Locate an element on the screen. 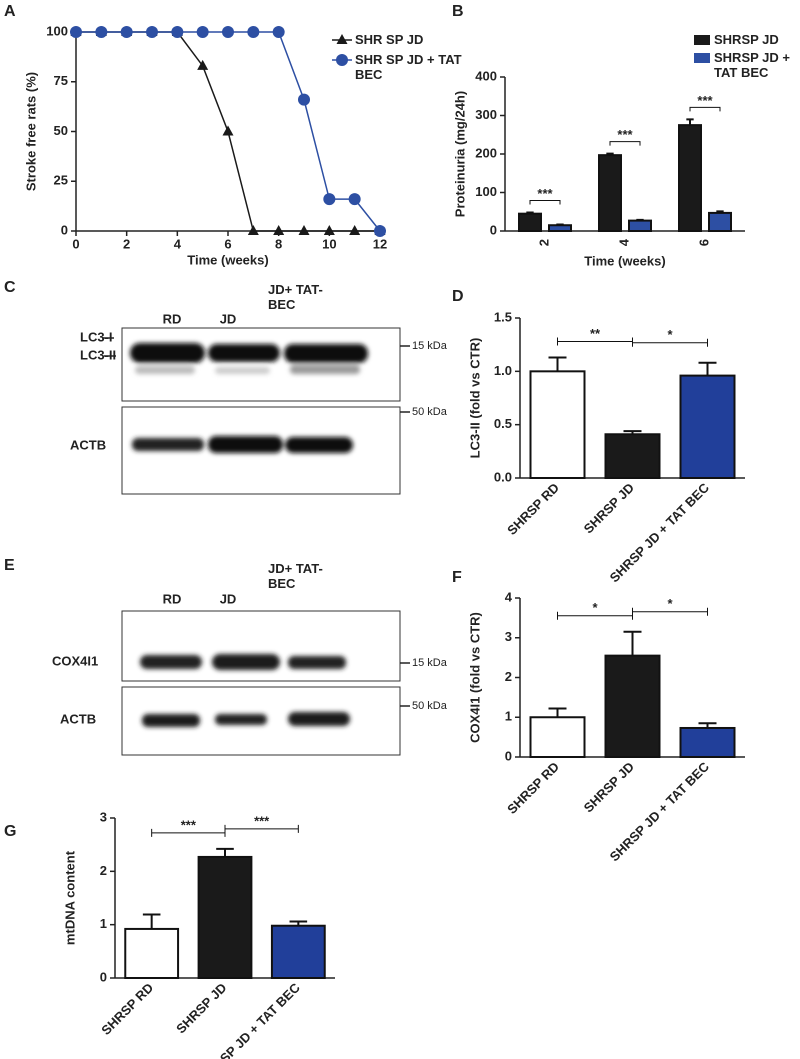  legend-label: SHRSP JD + TAT BEC is located at coordinates (752, 65).